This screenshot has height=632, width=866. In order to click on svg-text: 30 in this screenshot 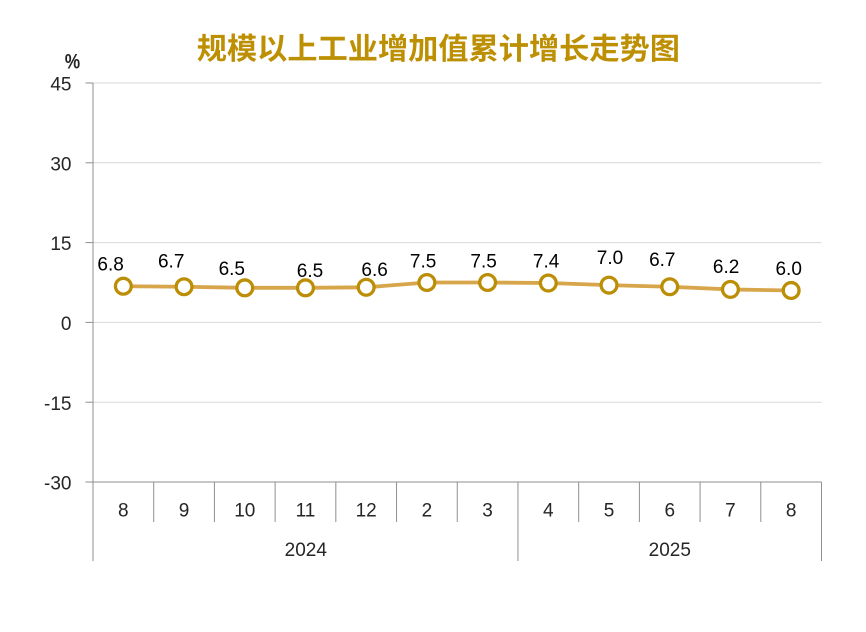, I will do `click(60, 164)`.